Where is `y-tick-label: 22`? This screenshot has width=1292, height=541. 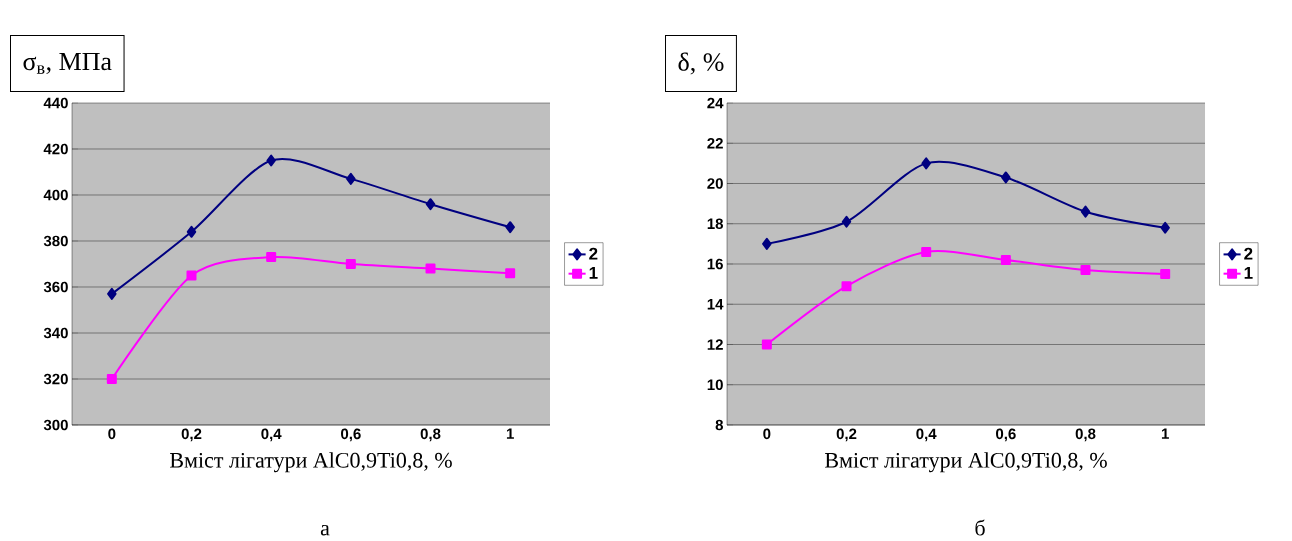
y-tick-label: 22 is located at coordinates (715, 143).